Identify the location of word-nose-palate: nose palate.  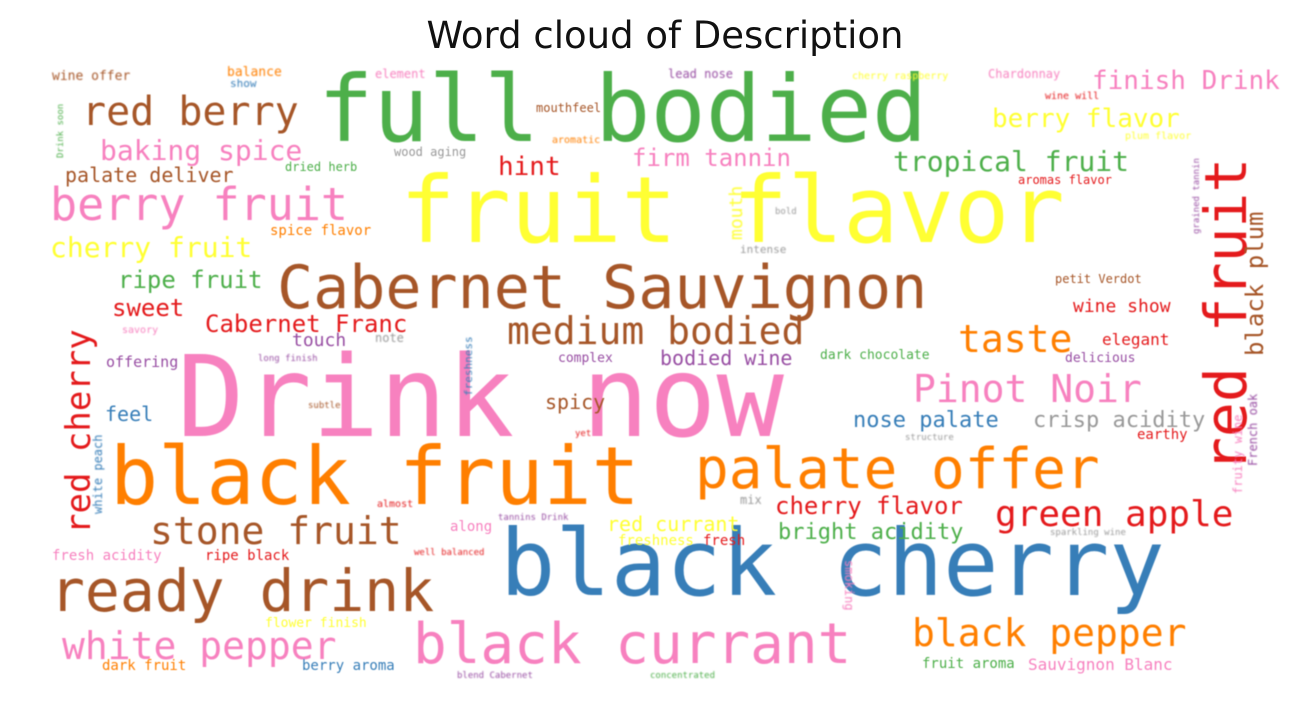
(926, 420).